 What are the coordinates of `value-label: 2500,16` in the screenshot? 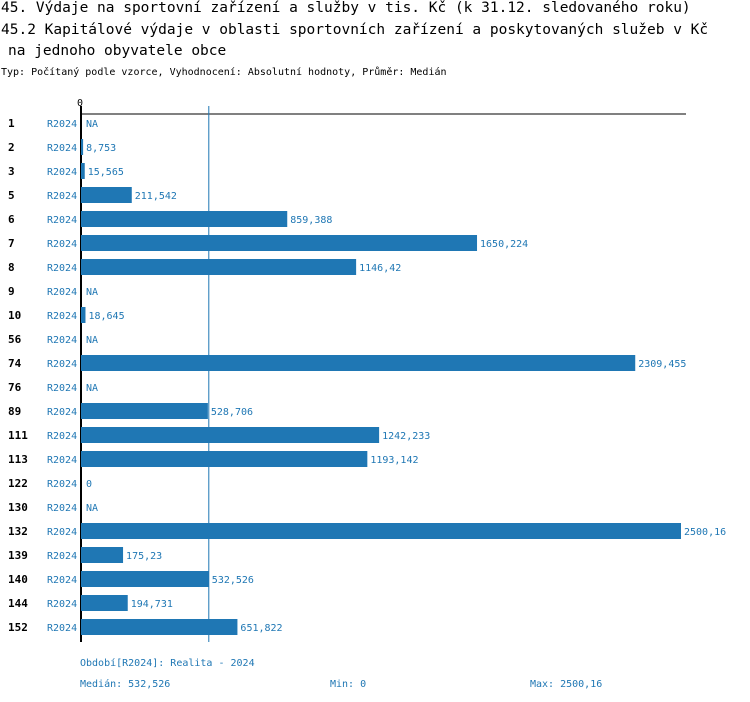 It's located at (705, 532).